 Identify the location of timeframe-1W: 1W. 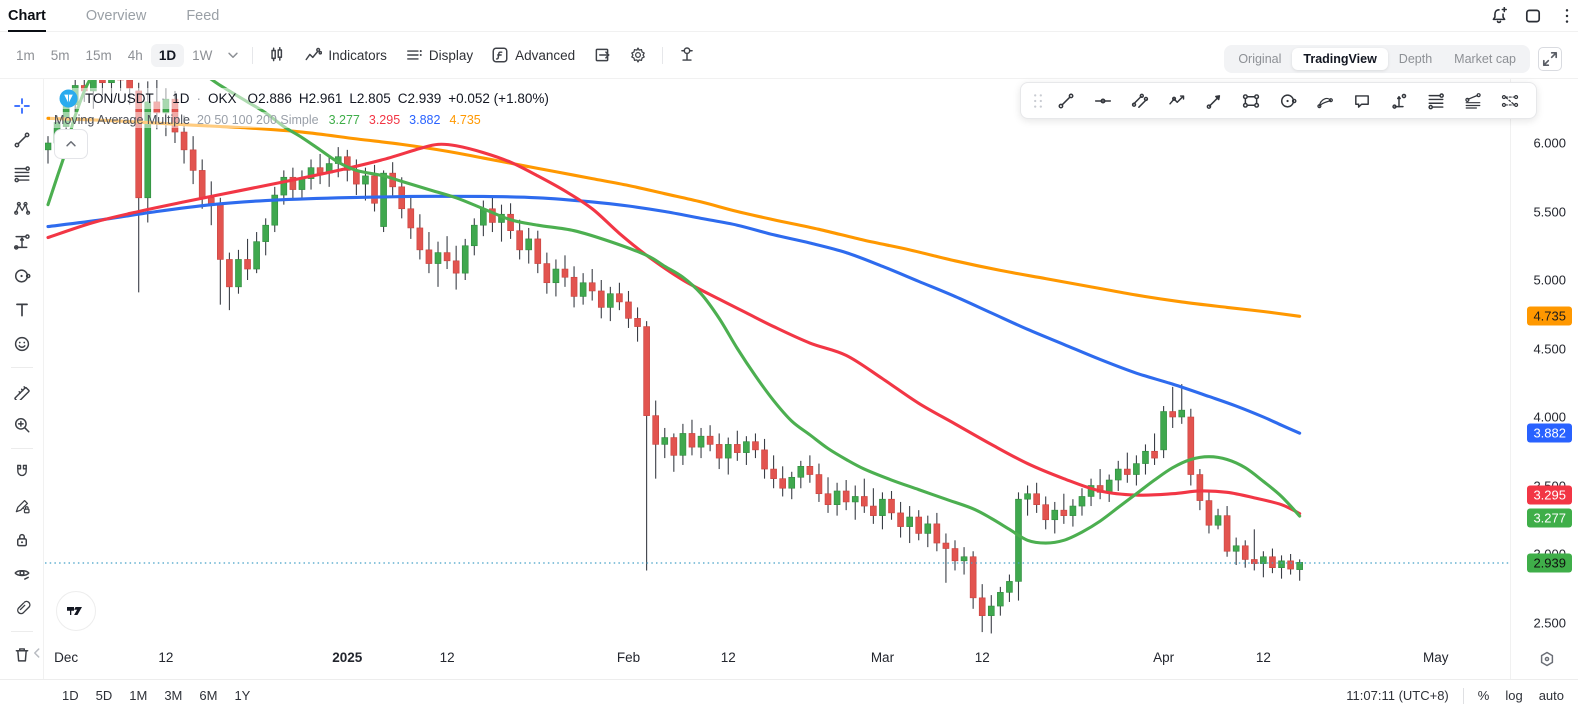
(202, 55).